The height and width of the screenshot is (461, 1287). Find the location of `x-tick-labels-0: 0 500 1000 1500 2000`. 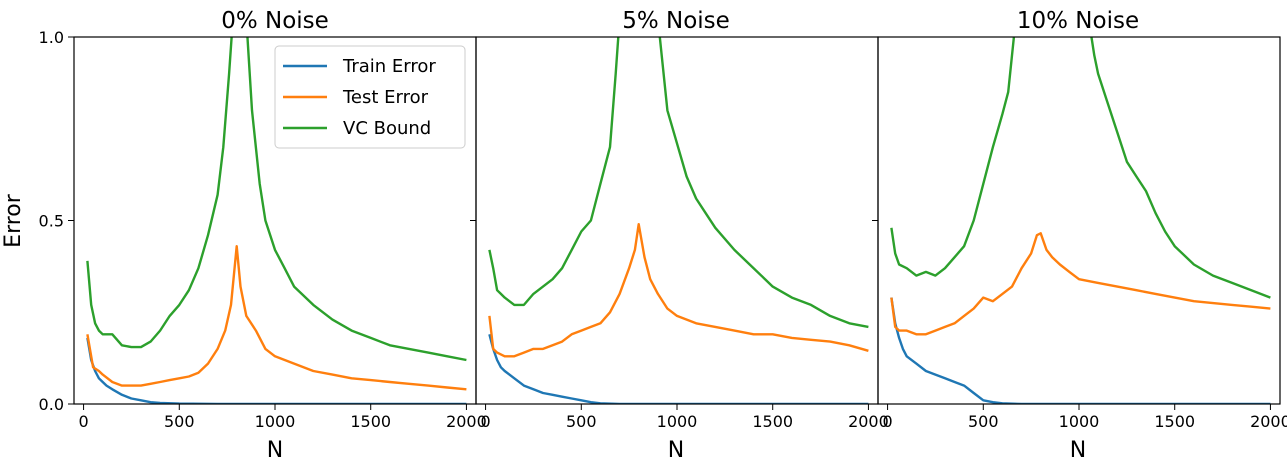

x-tick-labels-0: 0 500 1000 1500 2000 is located at coordinates (282, 421).